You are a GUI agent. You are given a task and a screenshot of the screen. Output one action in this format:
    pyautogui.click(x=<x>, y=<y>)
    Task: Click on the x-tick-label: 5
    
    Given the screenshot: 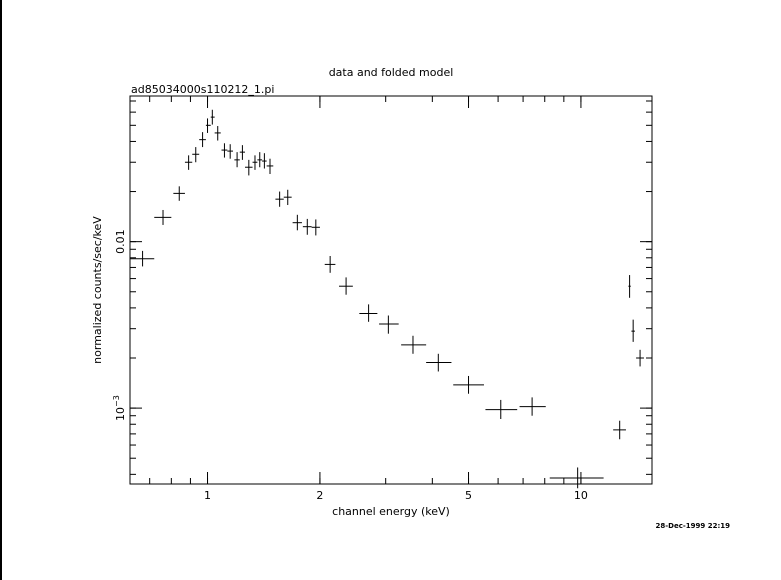 What is the action you would take?
    pyautogui.click(x=468, y=495)
    